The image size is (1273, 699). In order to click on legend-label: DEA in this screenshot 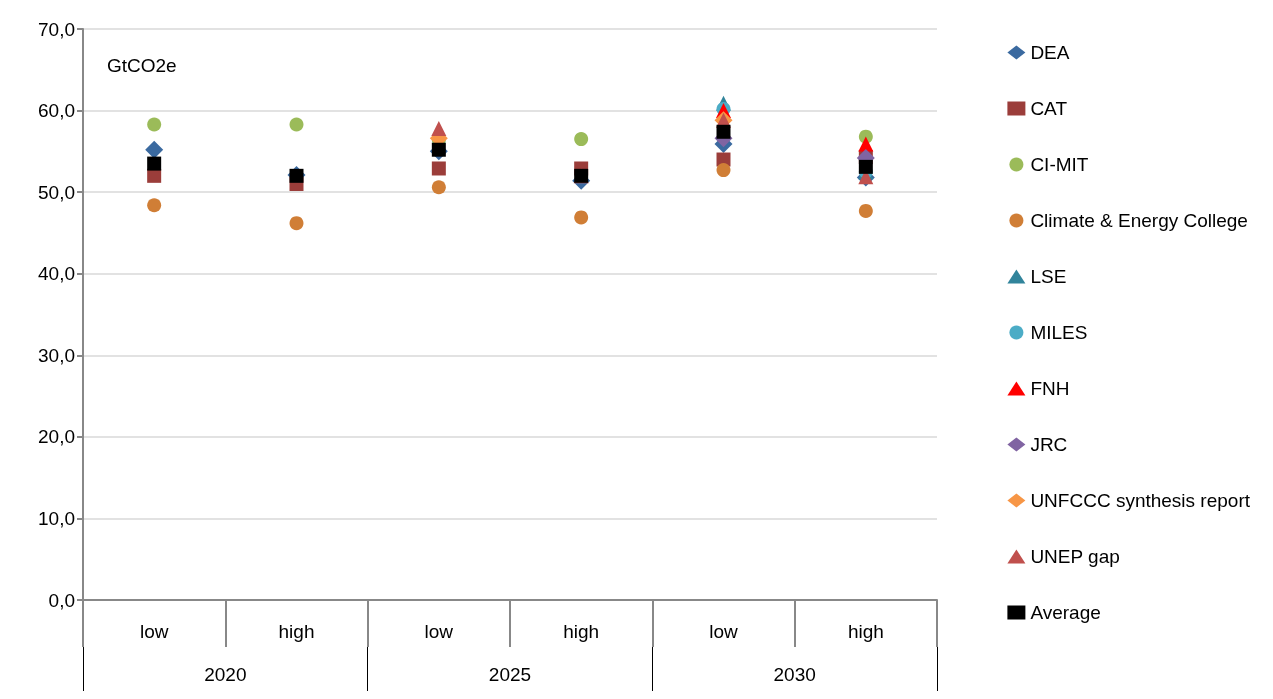, I will do `click(1050, 52)`.